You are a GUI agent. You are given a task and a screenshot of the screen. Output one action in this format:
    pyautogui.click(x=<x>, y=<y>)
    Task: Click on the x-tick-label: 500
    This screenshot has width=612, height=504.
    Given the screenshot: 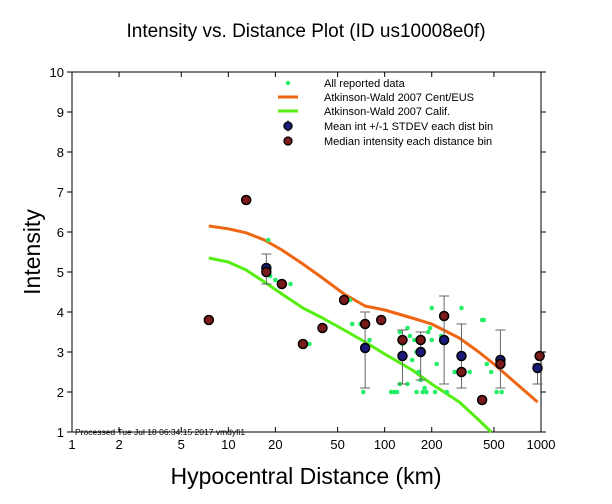 What is the action you would take?
    pyautogui.click(x=494, y=444)
    